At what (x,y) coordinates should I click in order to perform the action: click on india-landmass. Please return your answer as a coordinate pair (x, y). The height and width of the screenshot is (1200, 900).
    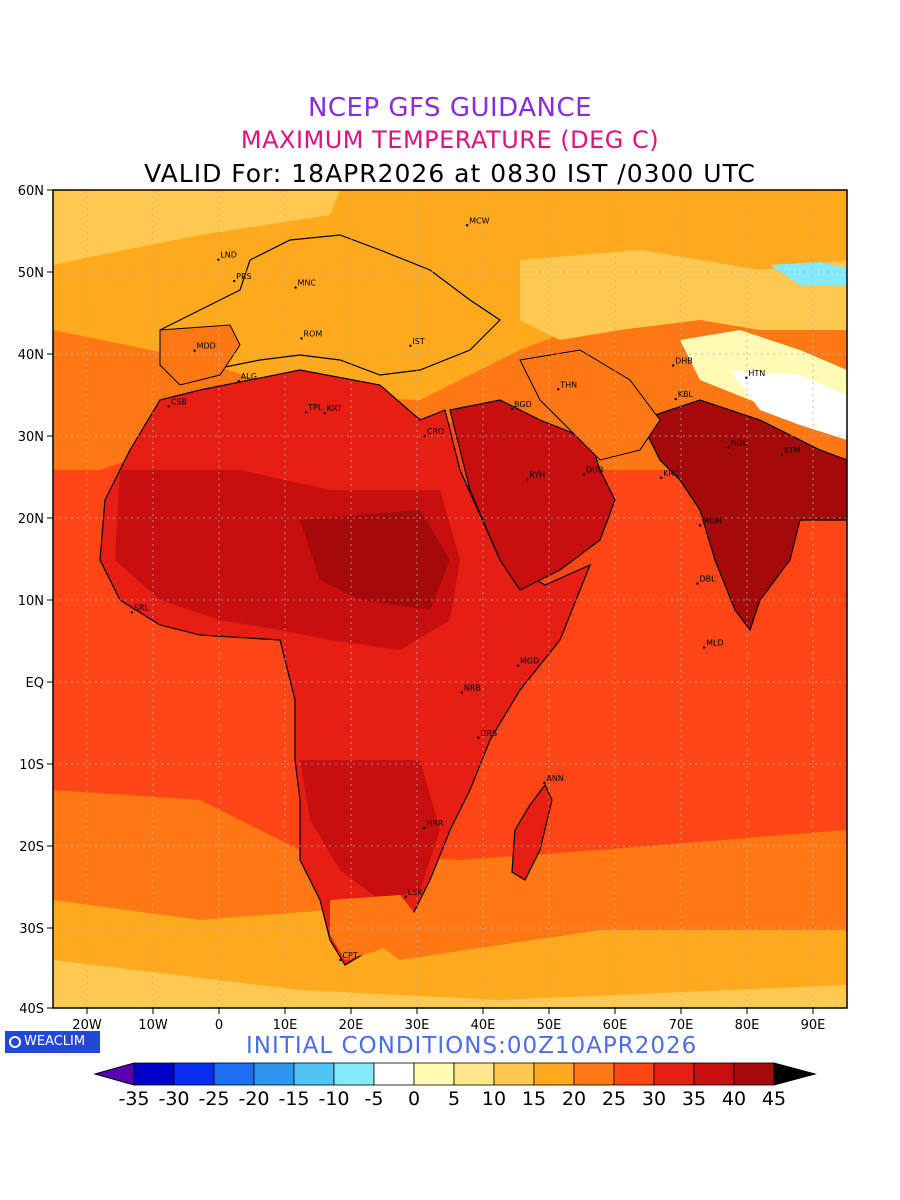
    Looking at the image, I should click on (743, 515).